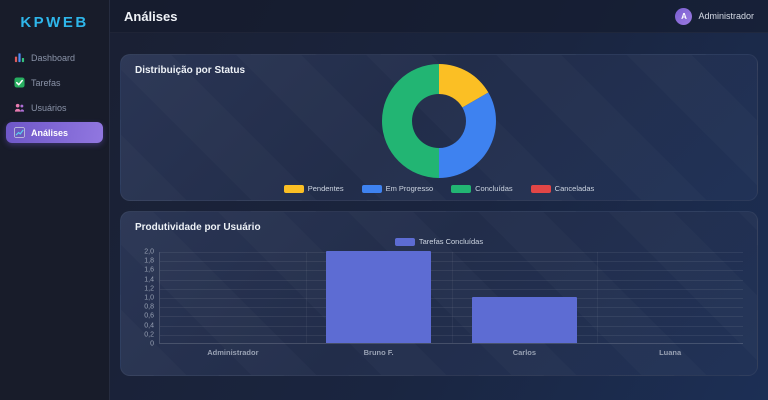 This screenshot has height=400, width=768. I want to click on x-axis: Administrador Bruno F. Carlos Luana, so click(451, 350).